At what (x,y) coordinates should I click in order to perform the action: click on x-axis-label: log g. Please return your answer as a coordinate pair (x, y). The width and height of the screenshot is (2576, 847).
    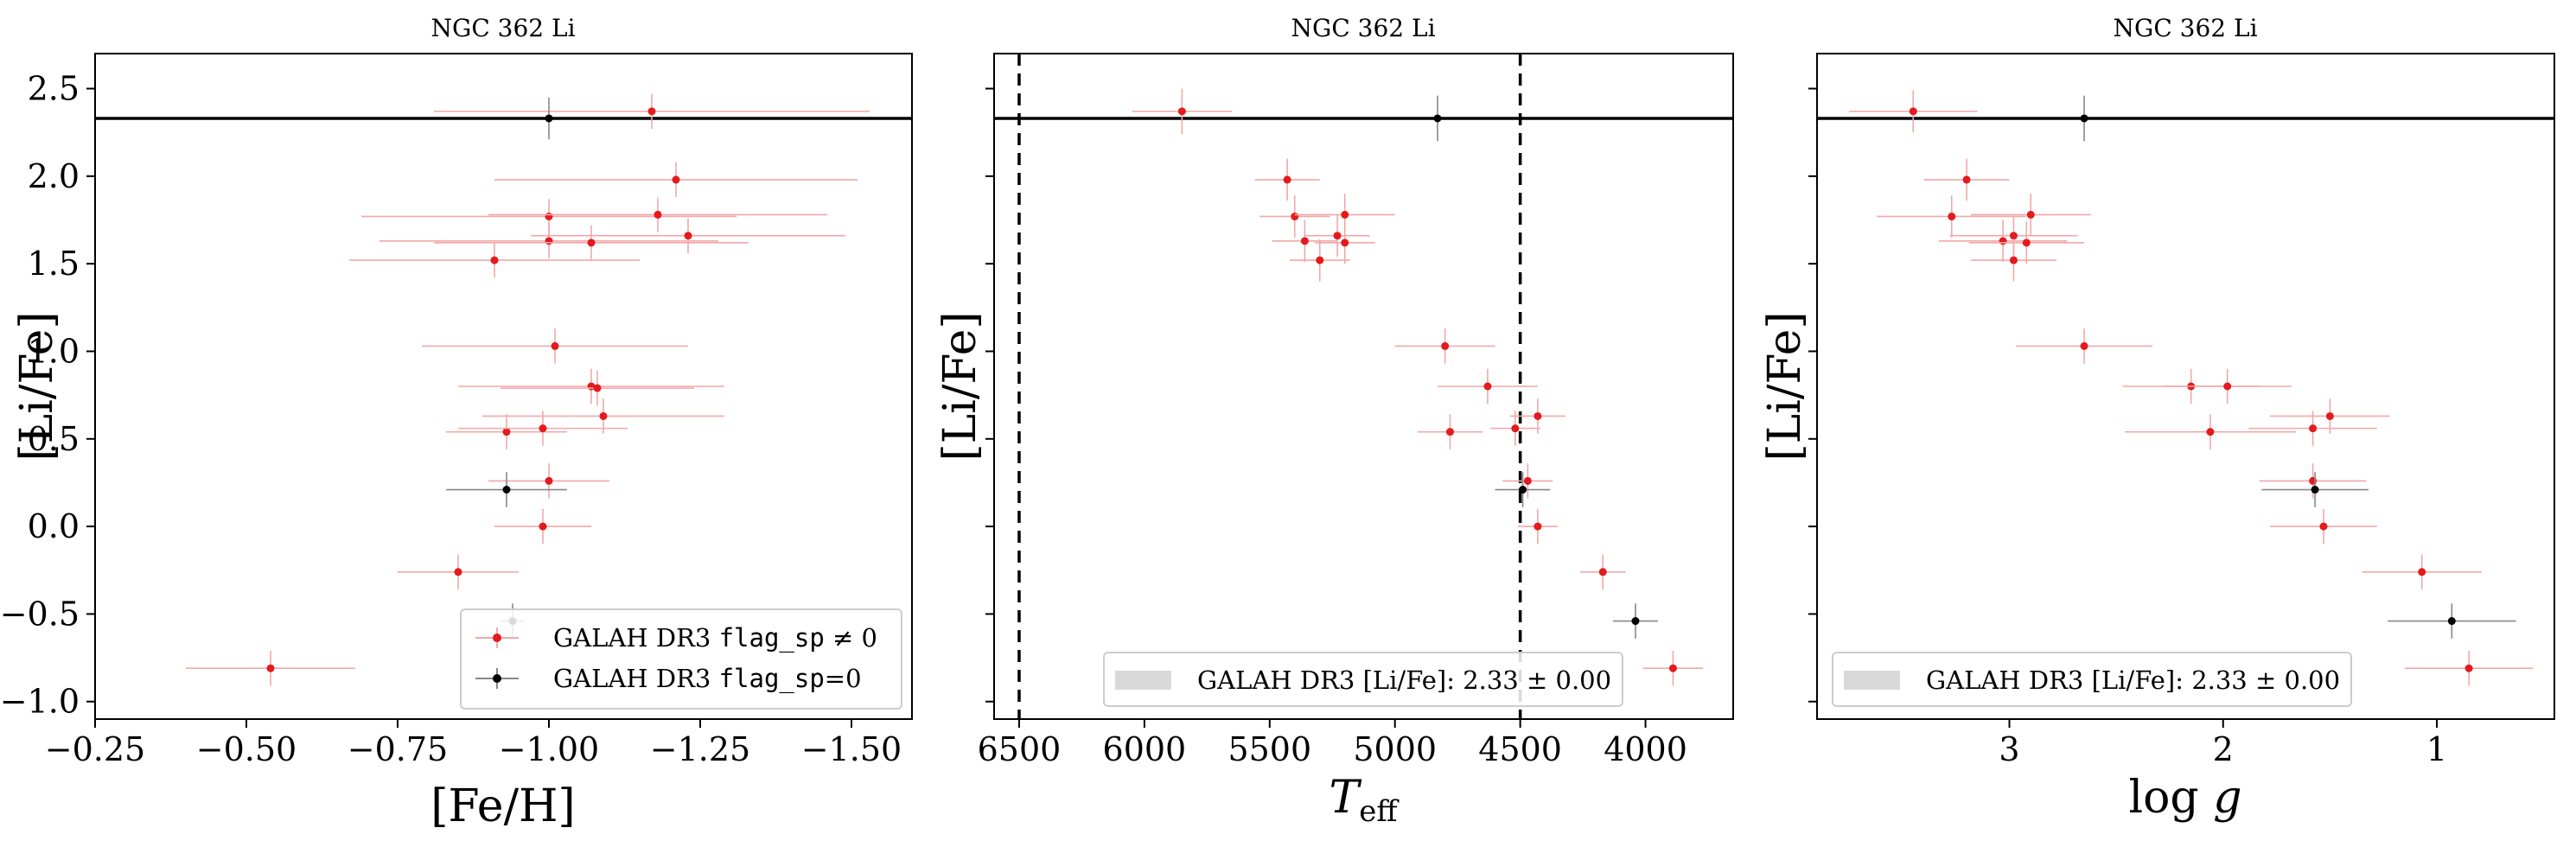
    Looking at the image, I should click on (2184, 798).